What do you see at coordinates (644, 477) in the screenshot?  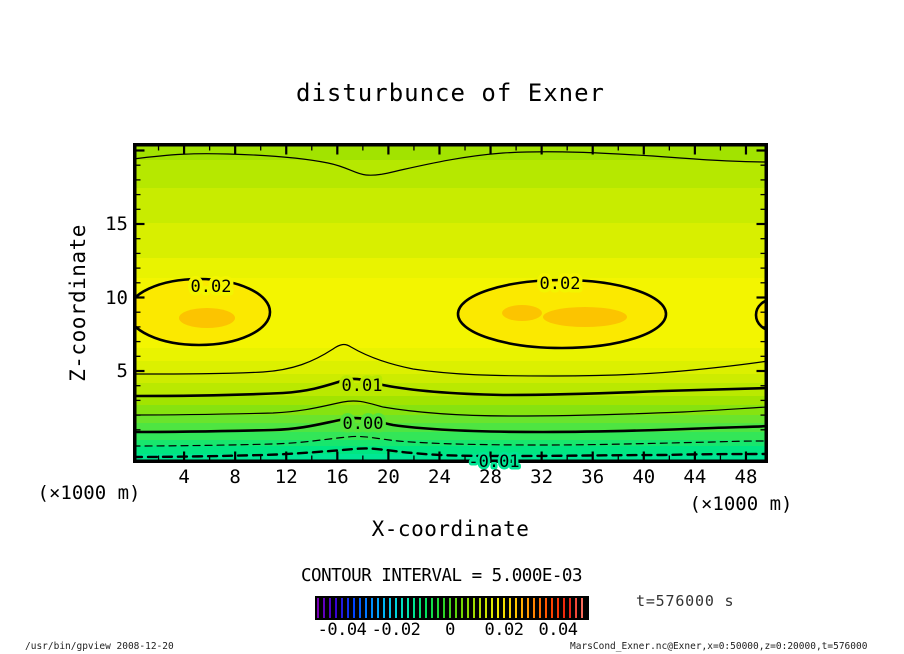 I see `x-tick-label: 40` at bounding box center [644, 477].